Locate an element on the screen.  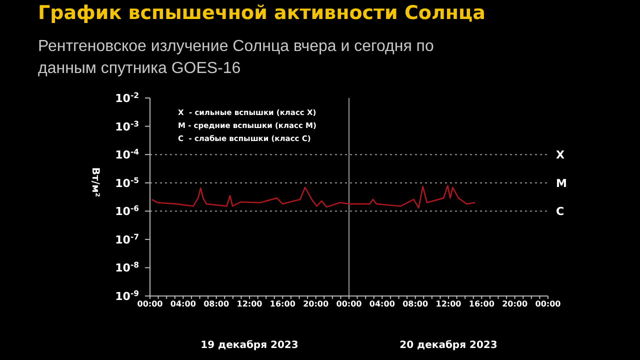
ref-line-label: X is located at coordinates (560, 155).